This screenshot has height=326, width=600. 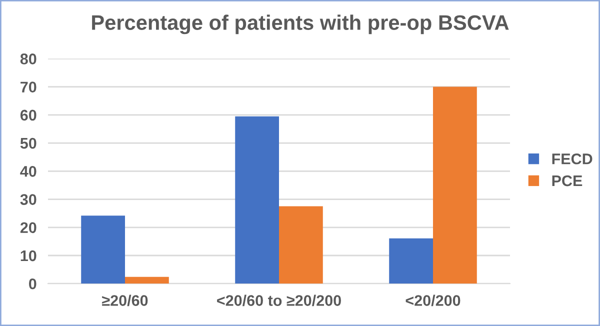 What do you see at coordinates (125, 300) in the screenshot?
I see `x-tick-label: ≥20/60` at bounding box center [125, 300].